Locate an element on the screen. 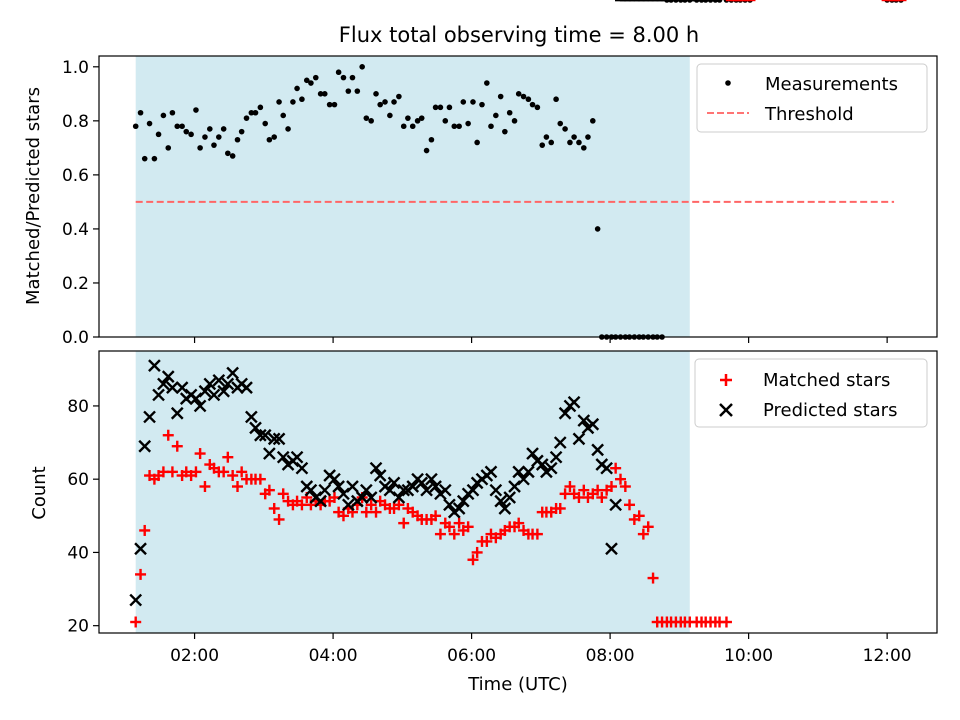 Image resolution: width=960 pixels, height=720 pixels. bottom-xtick-label: 04:00 is located at coordinates (333, 656).